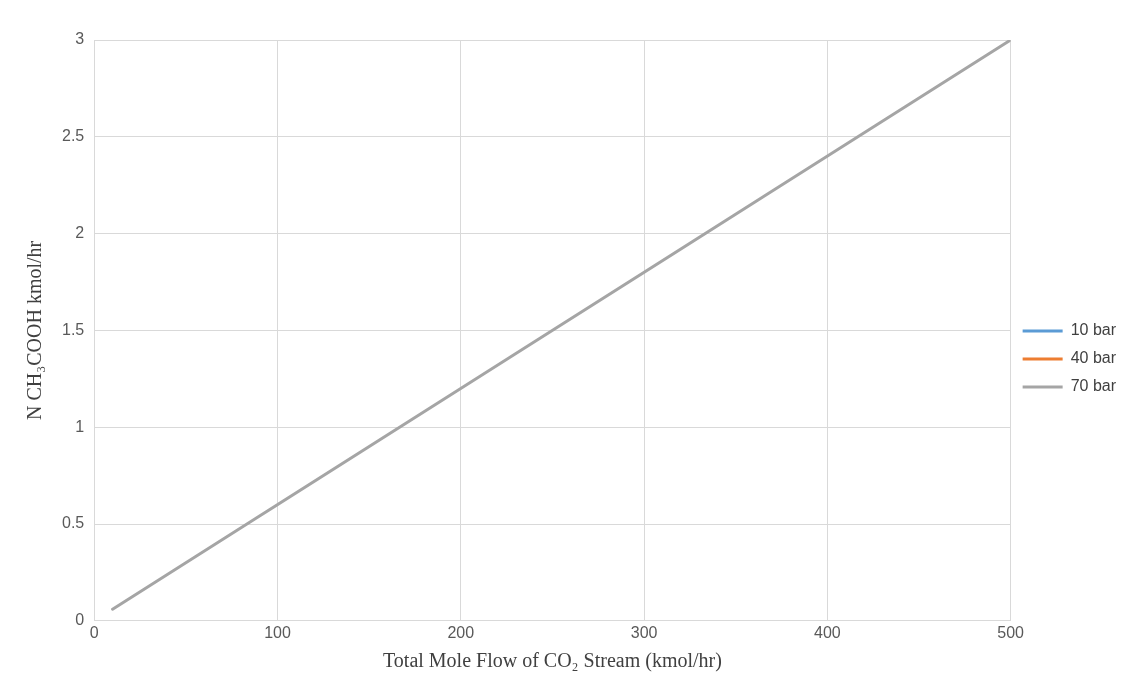 This screenshot has width=1146, height=698. Describe the element at coordinates (1093, 358) in the screenshot. I see `legend-label: 40 bar` at that location.